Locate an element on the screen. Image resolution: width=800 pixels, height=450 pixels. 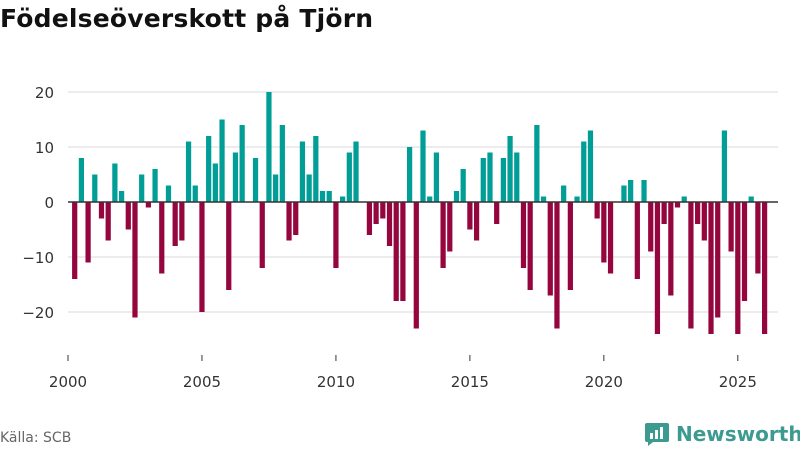
brand-name: Newsworthy is located at coordinates (738, 434).